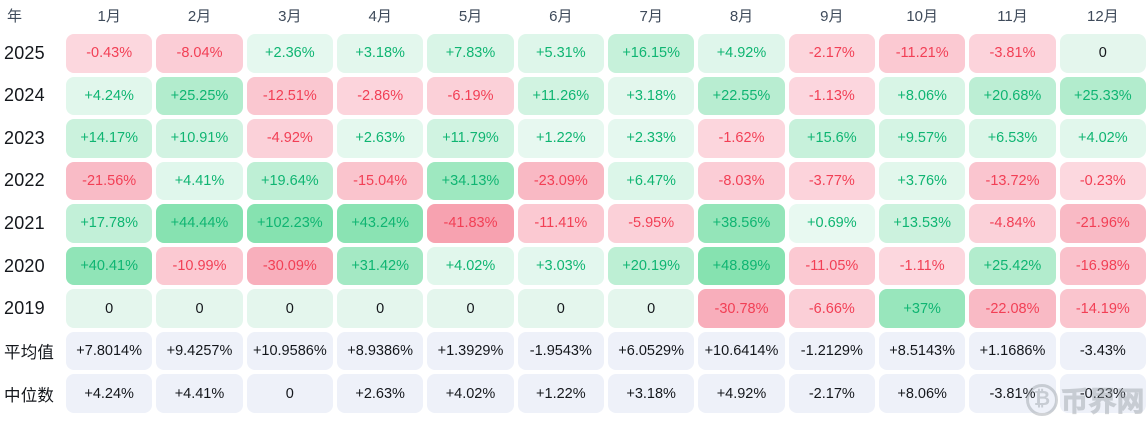  I want to click on heatmap-cell: +6.0529%, so click(651, 351).